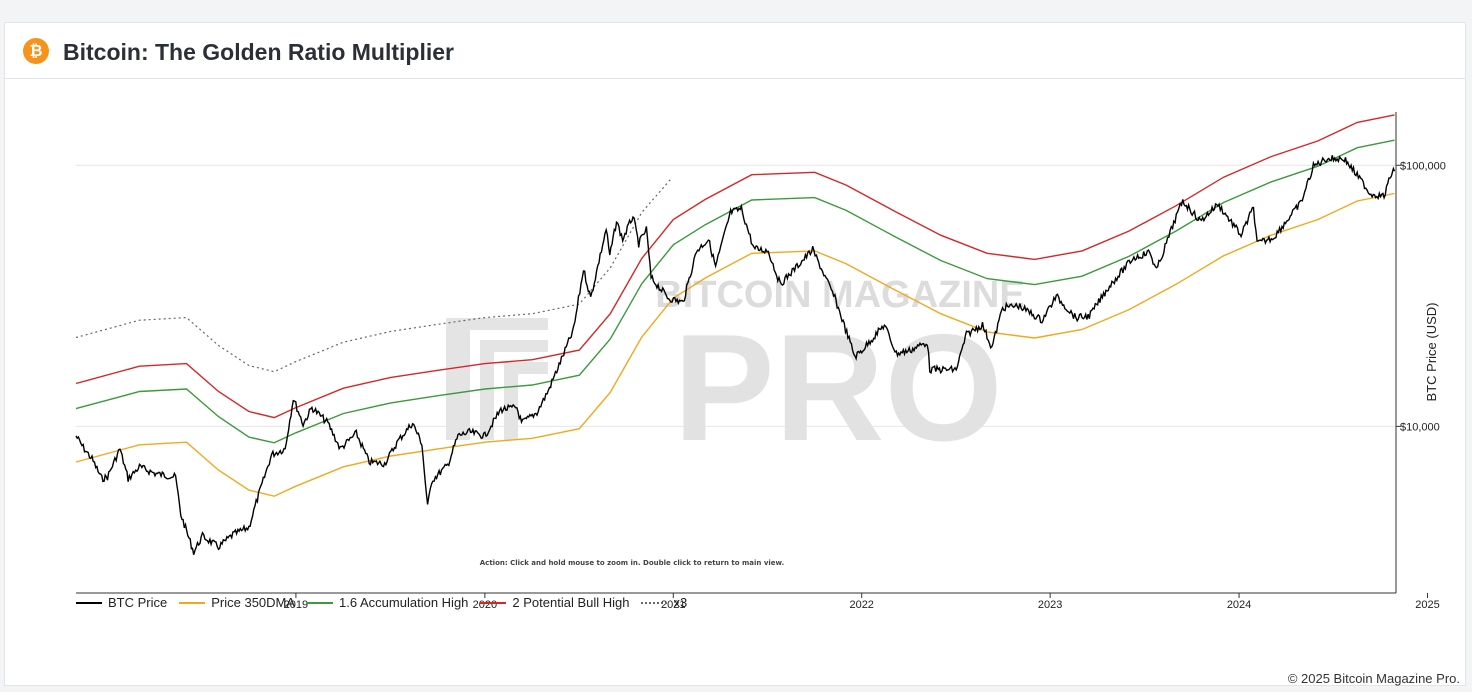 The height and width of the screenshot is (692, 1472). Describe the element at coordinates (373, 276) in the screenshot. I see `series-line-x3` at that location.